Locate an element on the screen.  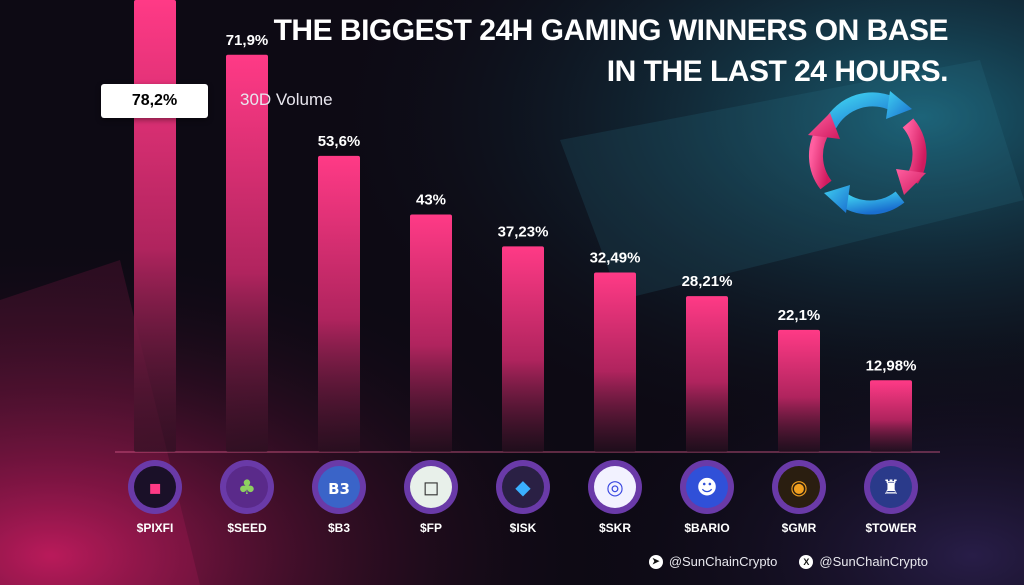
telegram-icon: ➤ is located at coordinates (655, 561).